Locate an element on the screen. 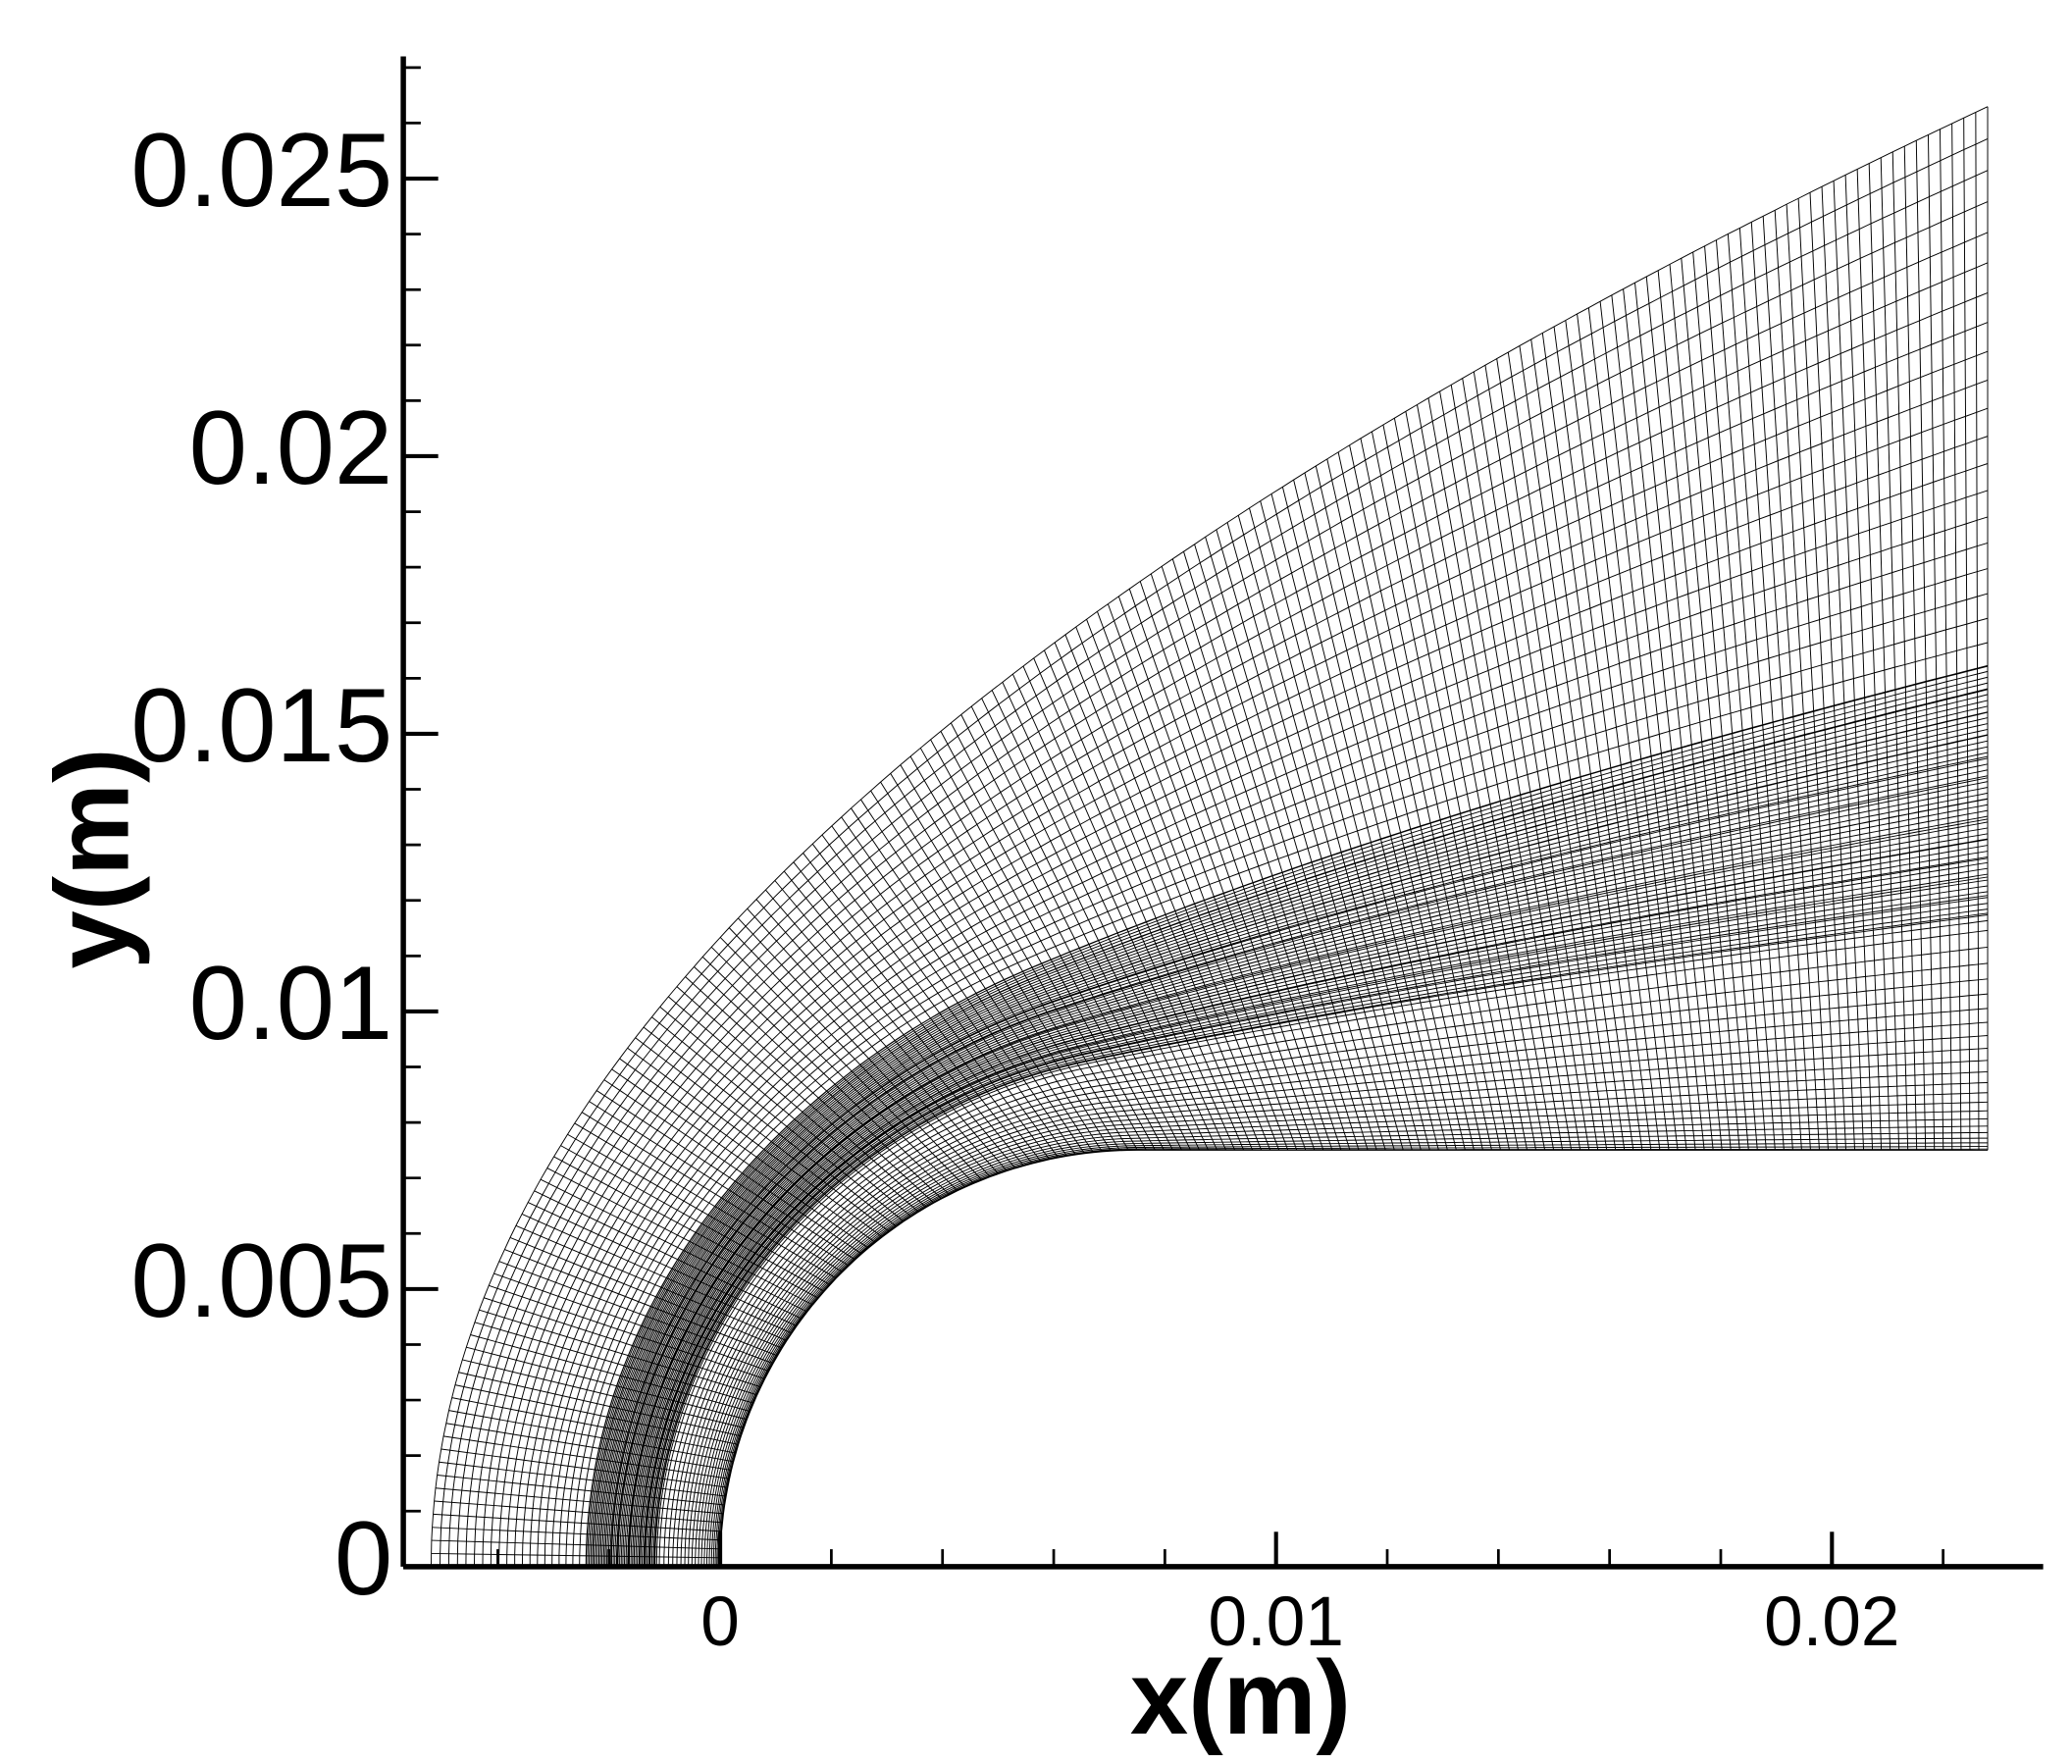  x-tick-label: 0 is located at coordinates (720, 1622).